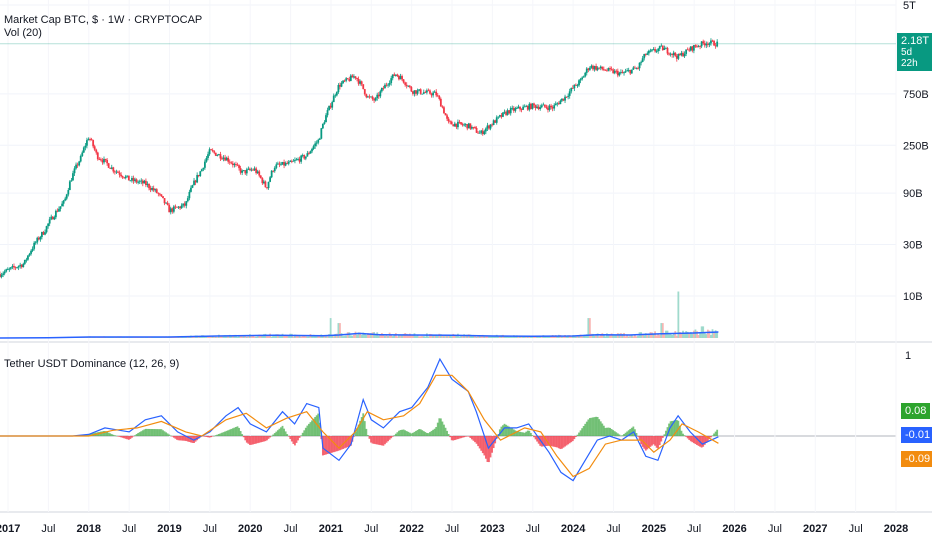  What do you see at coordinates (89, 529) in the screenshot?
I see `x-tick-label: 2018` at bounding box center [89, 529].